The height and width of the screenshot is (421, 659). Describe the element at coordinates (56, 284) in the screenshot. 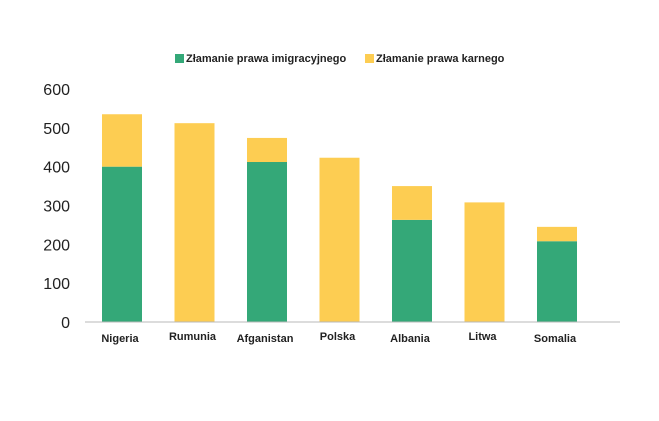

I see `y-tick-label: 100` at that location.